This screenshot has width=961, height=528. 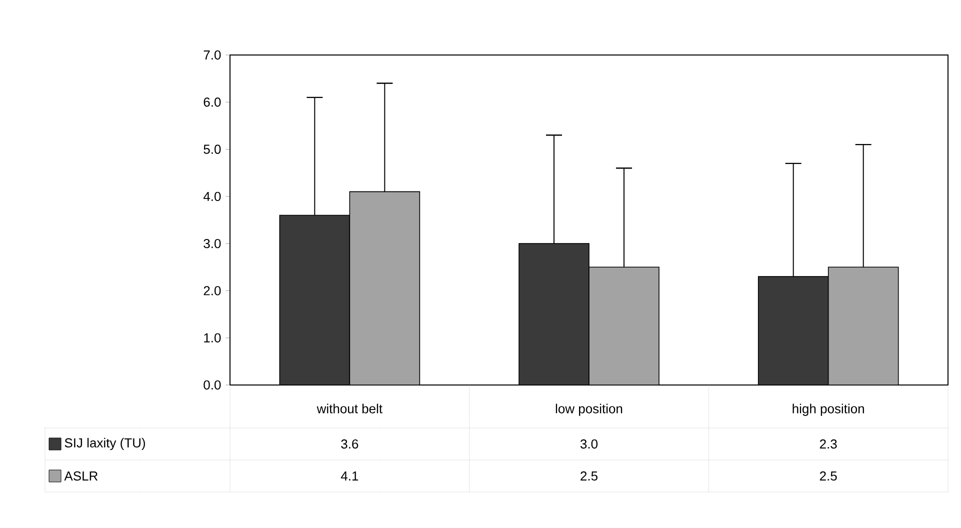 I want to click on y-tick-label: 3.0, so click(x=212, y=243).